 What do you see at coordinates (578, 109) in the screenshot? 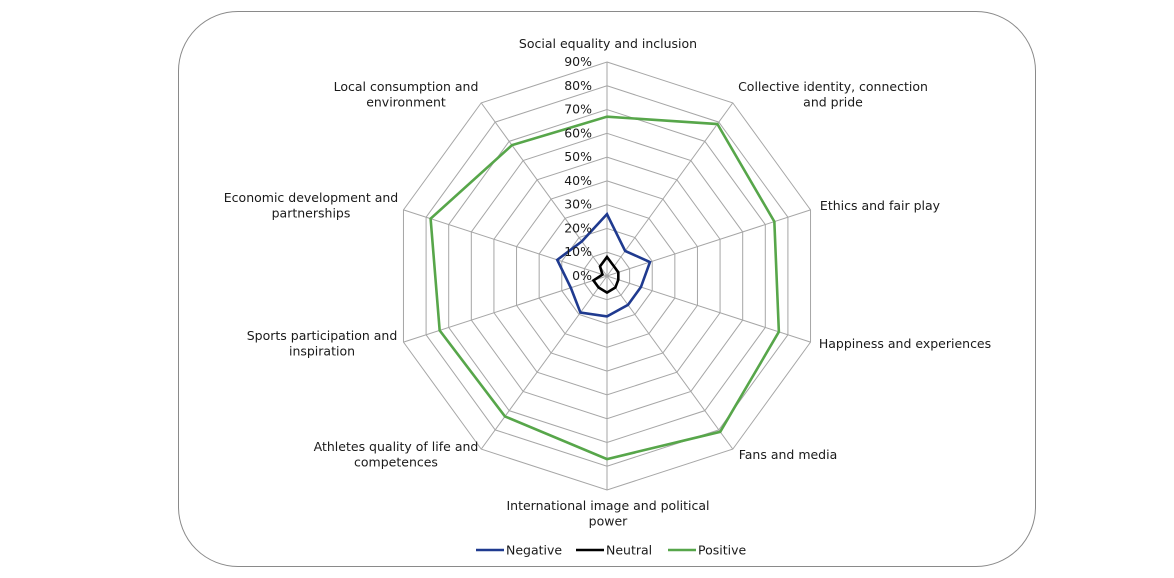
I see `tick-label: 70%` at bounding box center [578, 109].